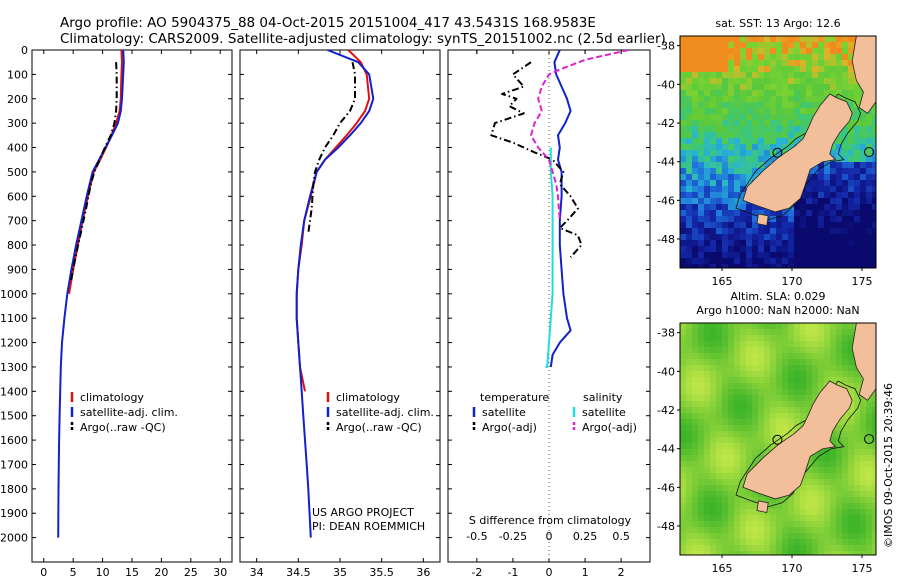 The image size is (900, 580). I want to click on legend-label: climatology, so click(368, 397).